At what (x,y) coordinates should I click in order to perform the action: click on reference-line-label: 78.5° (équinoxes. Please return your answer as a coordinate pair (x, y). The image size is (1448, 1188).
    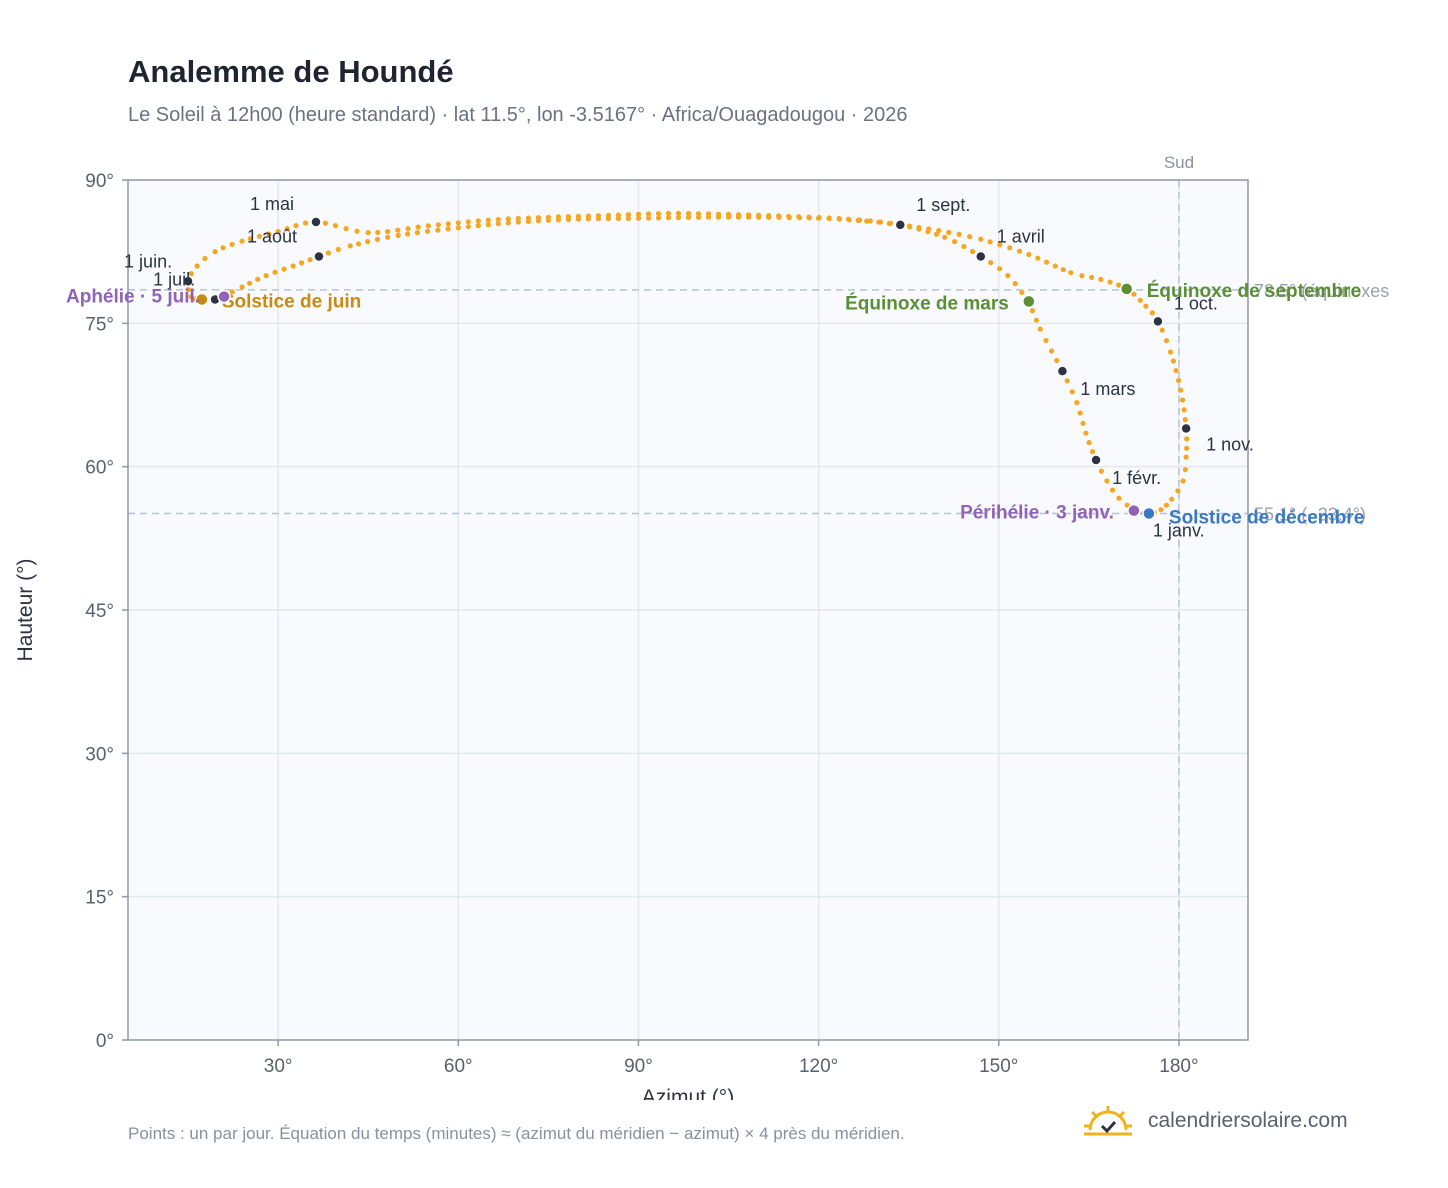
    Looking at the image, I should click on (1321, 291).